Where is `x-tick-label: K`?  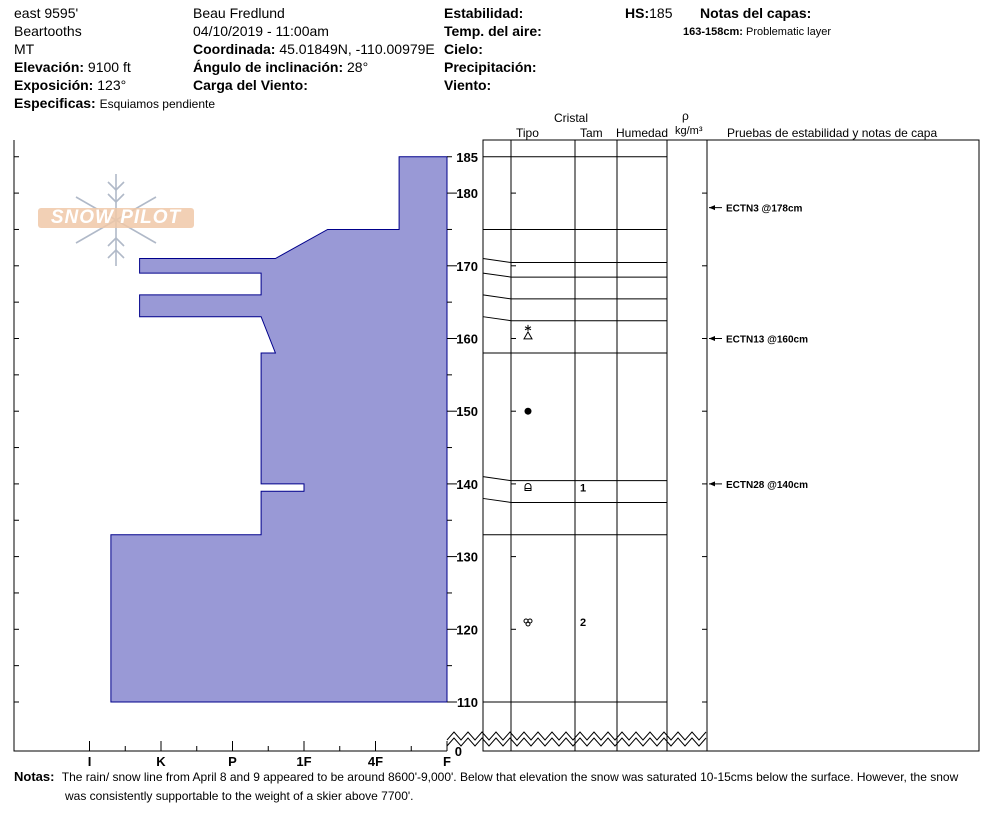
x-tick-label: K is located at coordinates (161, 761).